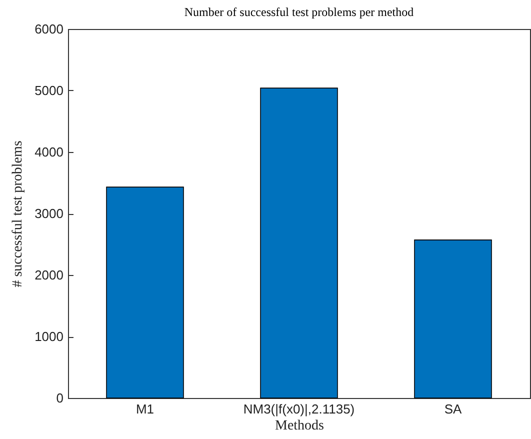  I want to click on x-tick-label: M1, so click(145, 409).